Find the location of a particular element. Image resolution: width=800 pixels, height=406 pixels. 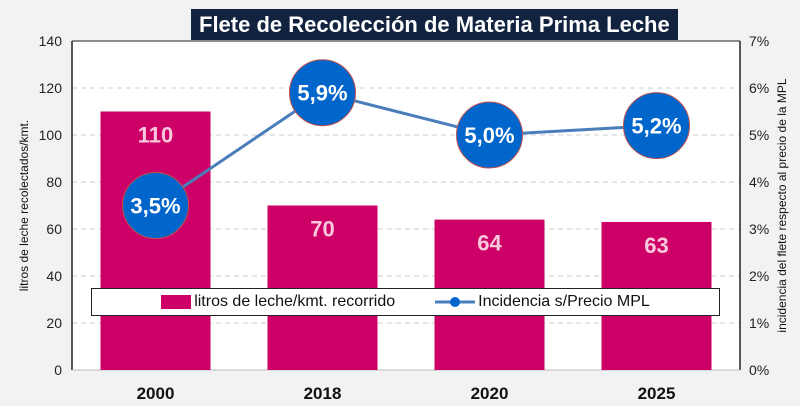

legend-swatch-bar is located at coordinates (176, 302).